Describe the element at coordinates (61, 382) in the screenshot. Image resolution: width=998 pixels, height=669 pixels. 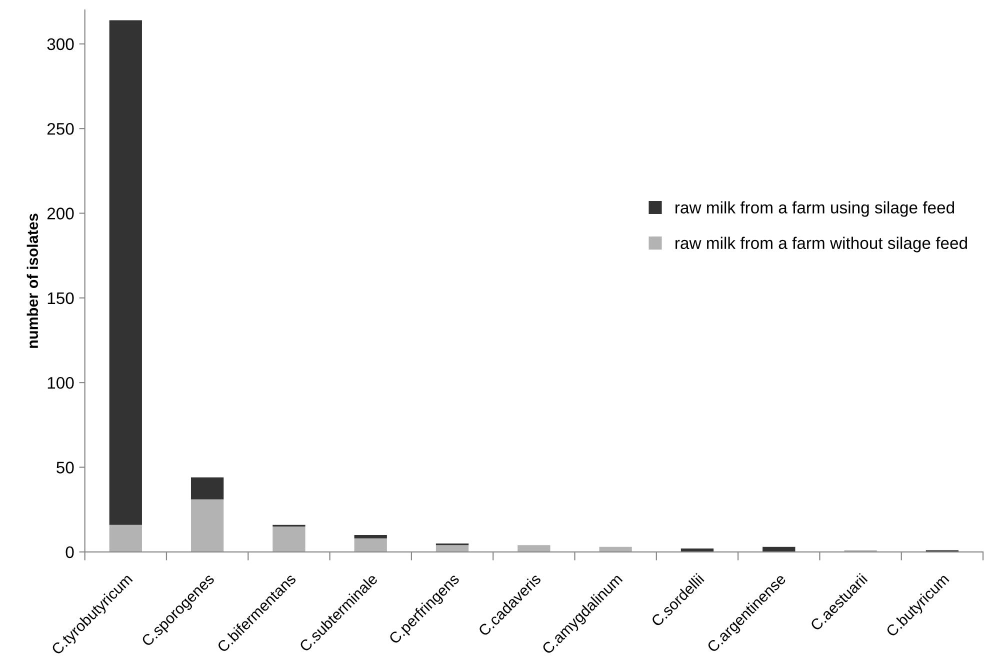
I see `y-tick-label: 100` at that location.